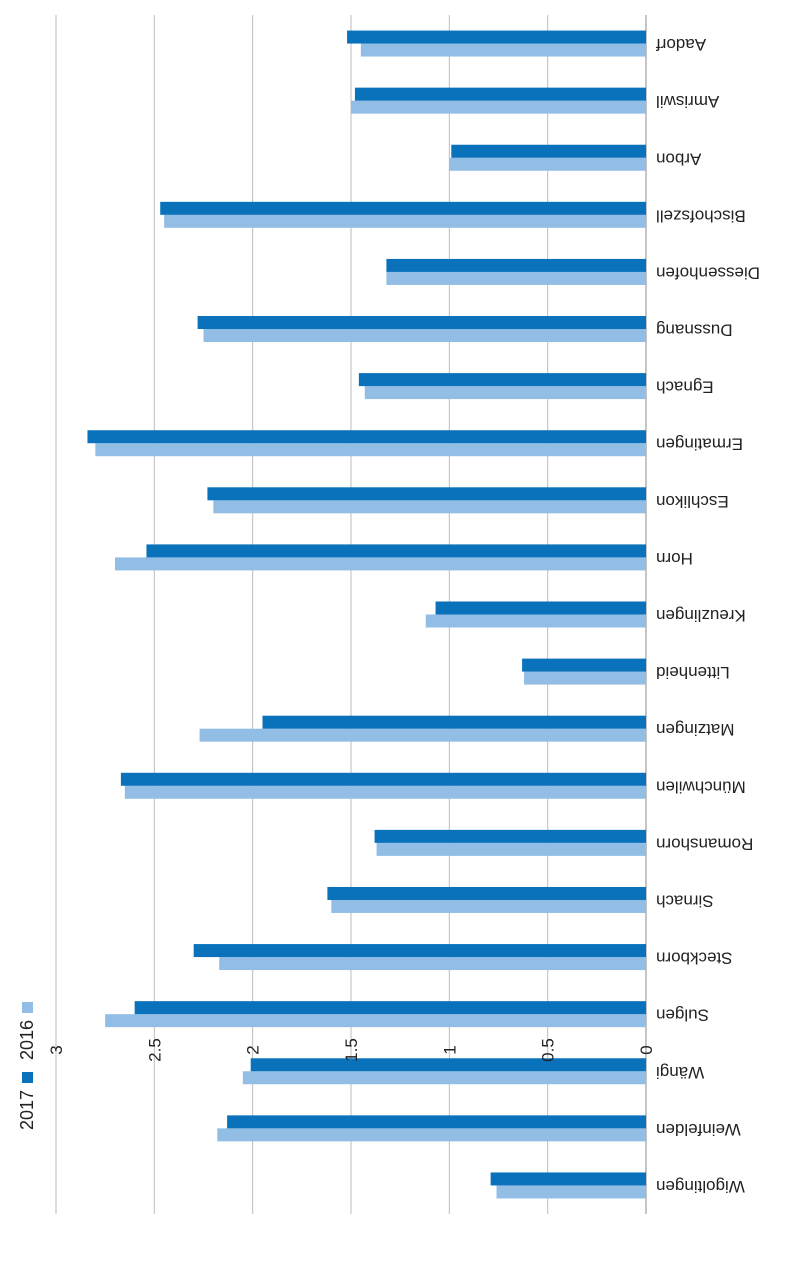 The width and height of the screenshot is (787, 1283). What do you see at coordinates (694, 958) in the screenshot?
I see `category-label: Steckborn` at bounding box center [694, 958].